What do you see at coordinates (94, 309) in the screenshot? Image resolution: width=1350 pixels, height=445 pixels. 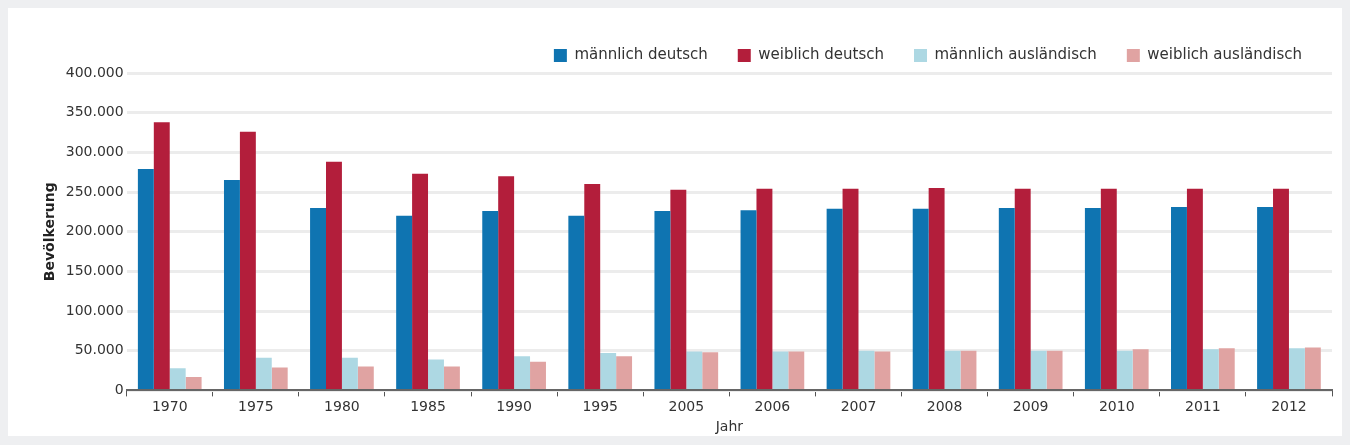 I see `y-tick-label: 100.000` at bounding box center [94, 309].